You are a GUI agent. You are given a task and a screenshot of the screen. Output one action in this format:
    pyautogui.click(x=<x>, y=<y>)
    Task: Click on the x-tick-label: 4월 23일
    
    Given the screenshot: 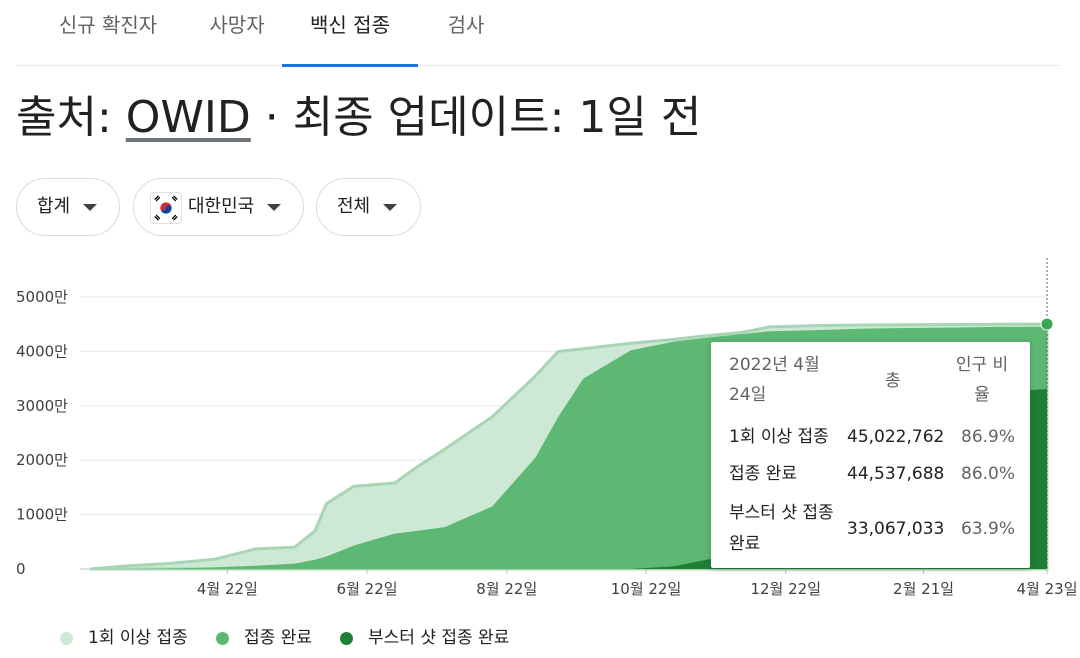 What is the action you would take?
    pyautogui.click(x=1047, y=589)
    